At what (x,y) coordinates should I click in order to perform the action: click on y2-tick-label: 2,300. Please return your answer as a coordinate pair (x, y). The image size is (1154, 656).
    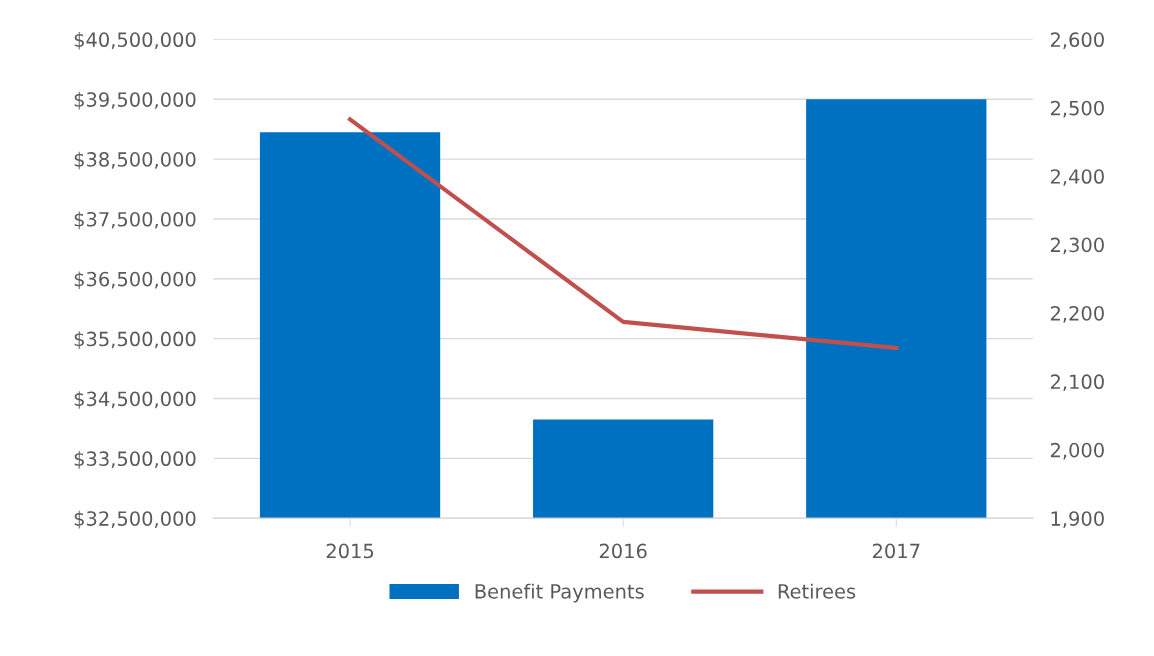
    Looking at the image, I should click on (1077, 246).